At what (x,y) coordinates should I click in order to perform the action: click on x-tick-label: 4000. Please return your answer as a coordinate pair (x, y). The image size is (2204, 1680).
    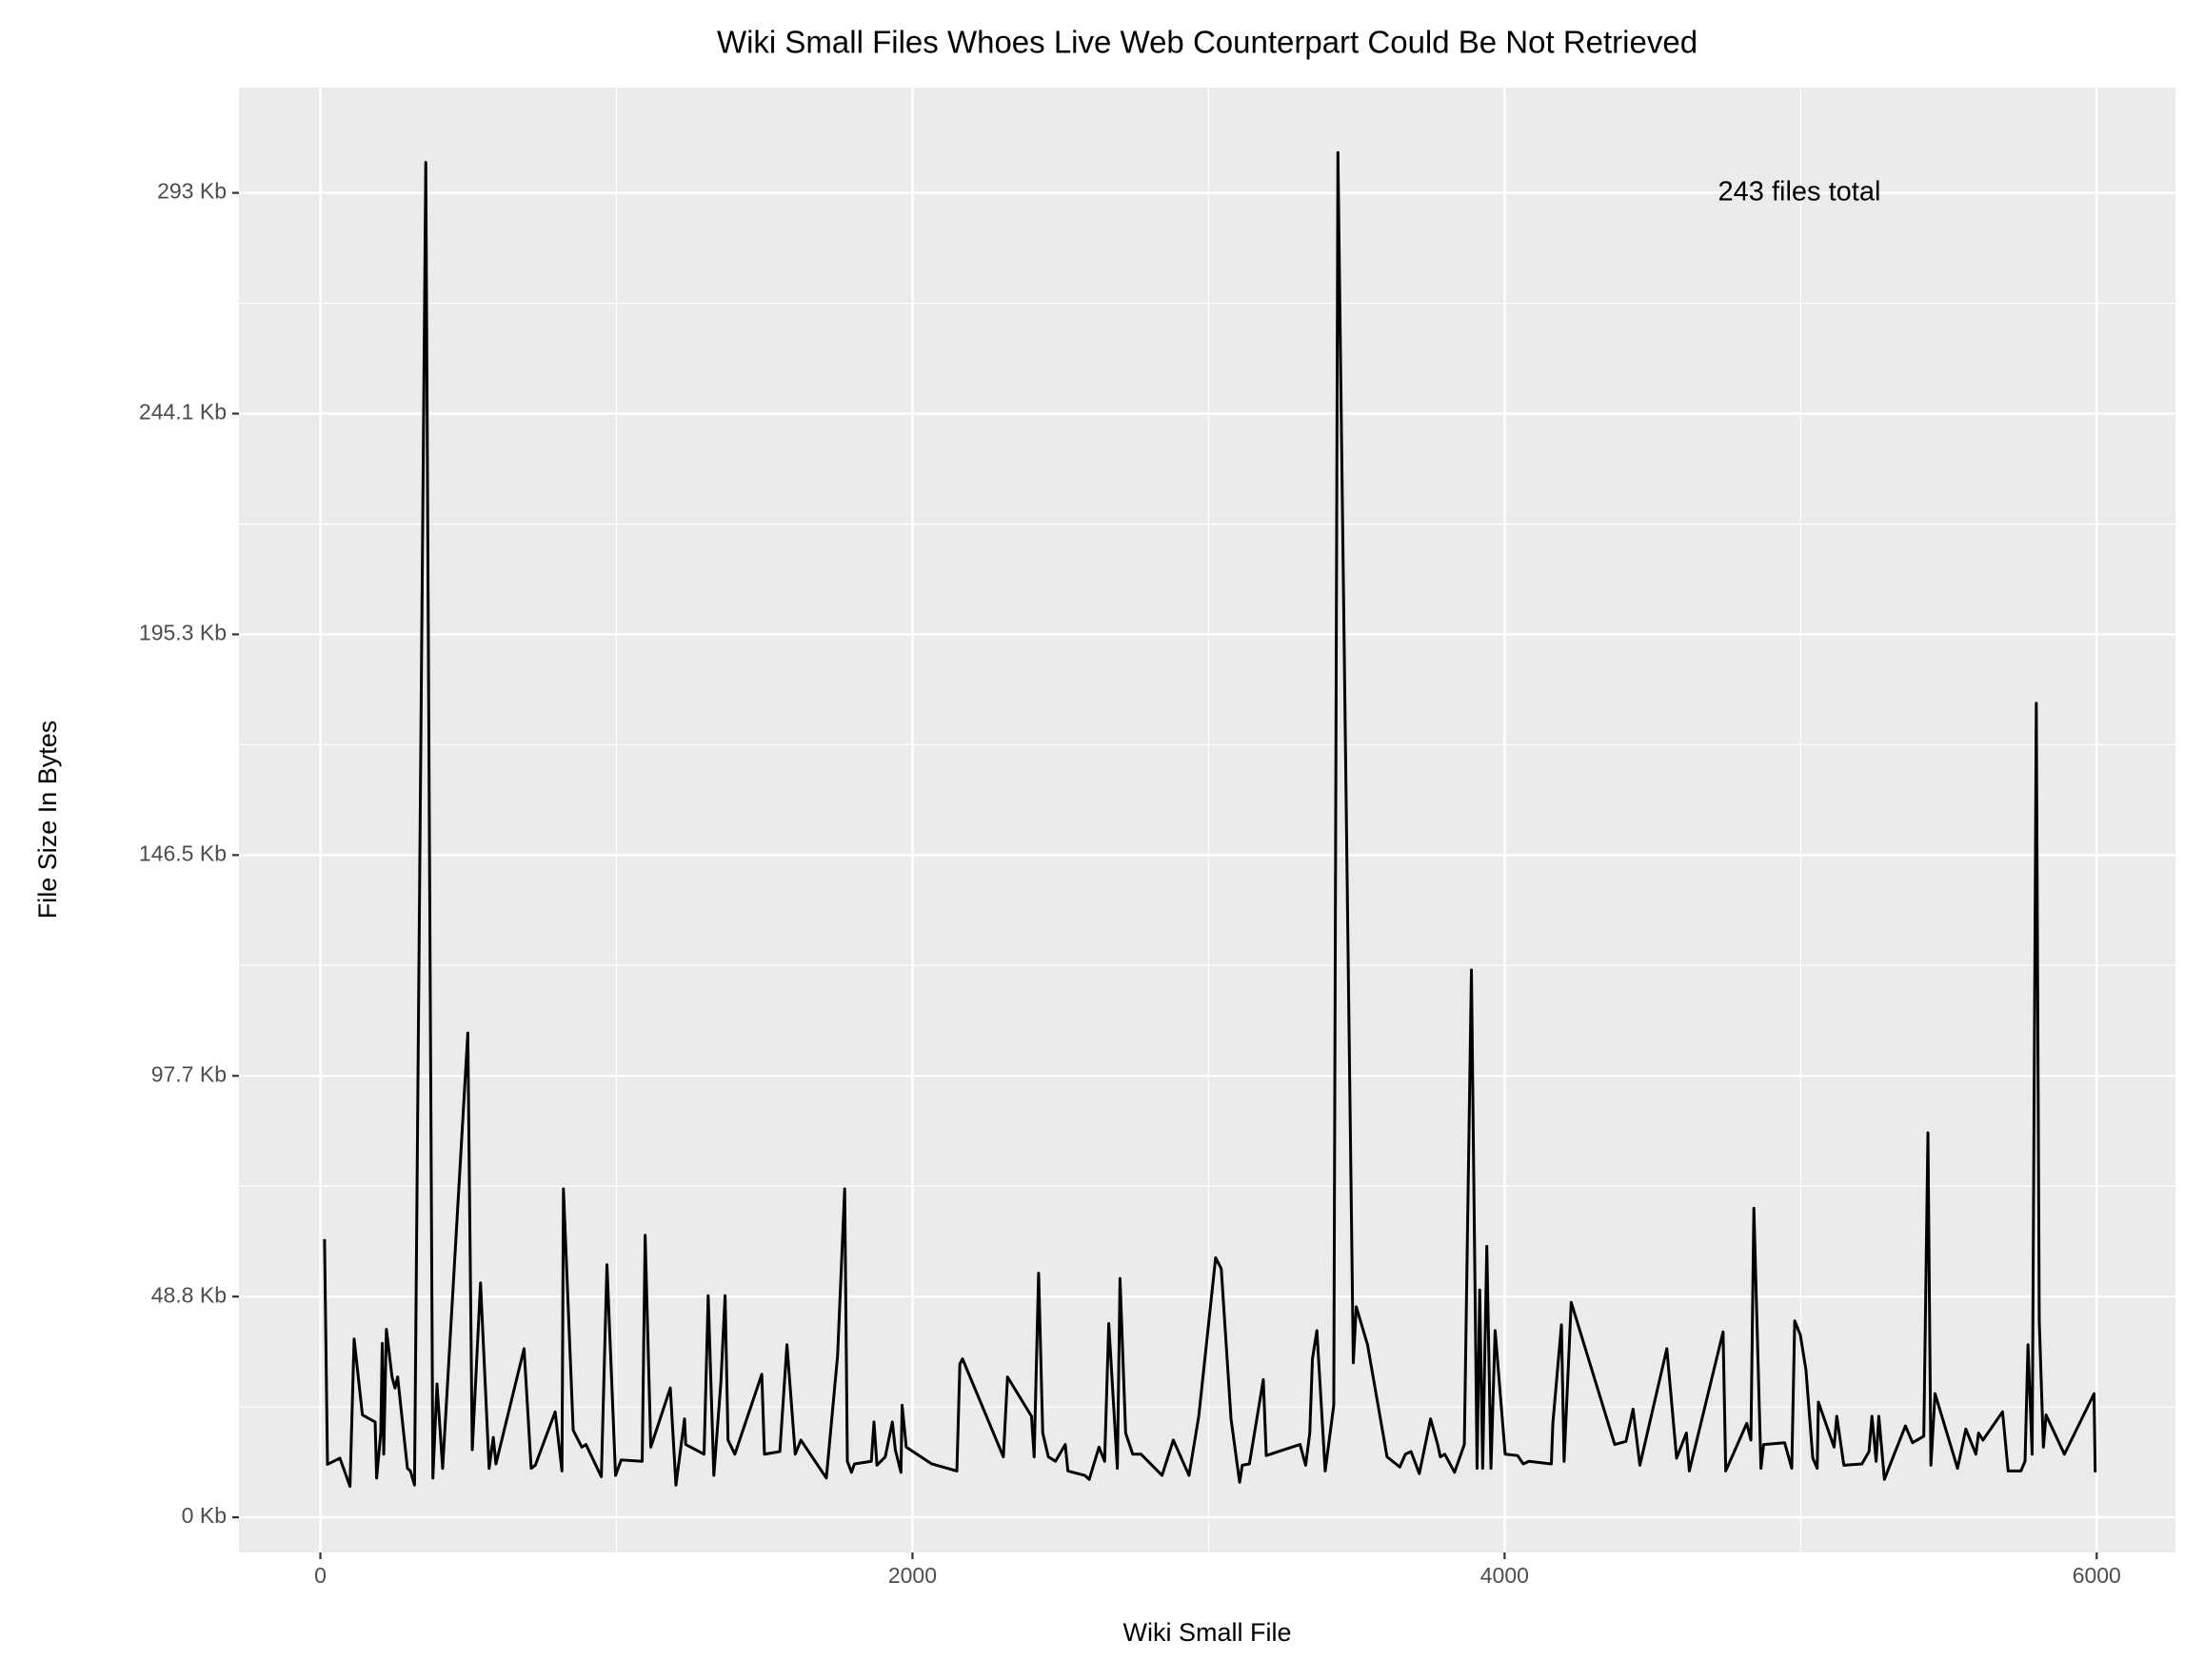
    Looking at the image, I should click on (1505, 1576).